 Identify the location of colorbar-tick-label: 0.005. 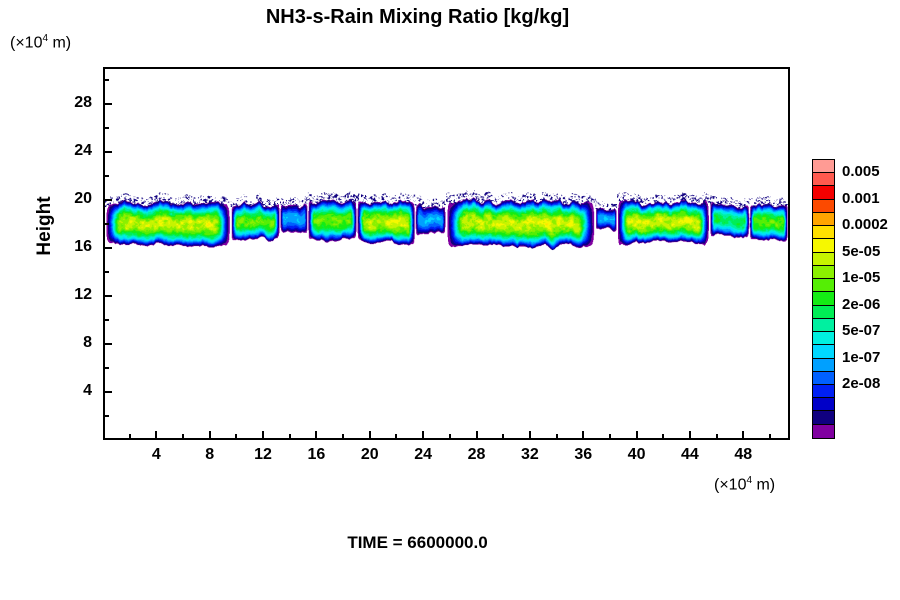
(861, 172).